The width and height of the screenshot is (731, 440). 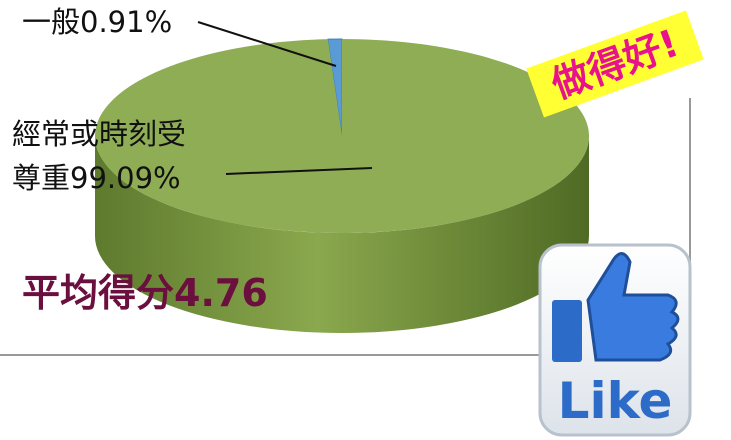 I want to click on pie-slice, so click(x=335, y=87).